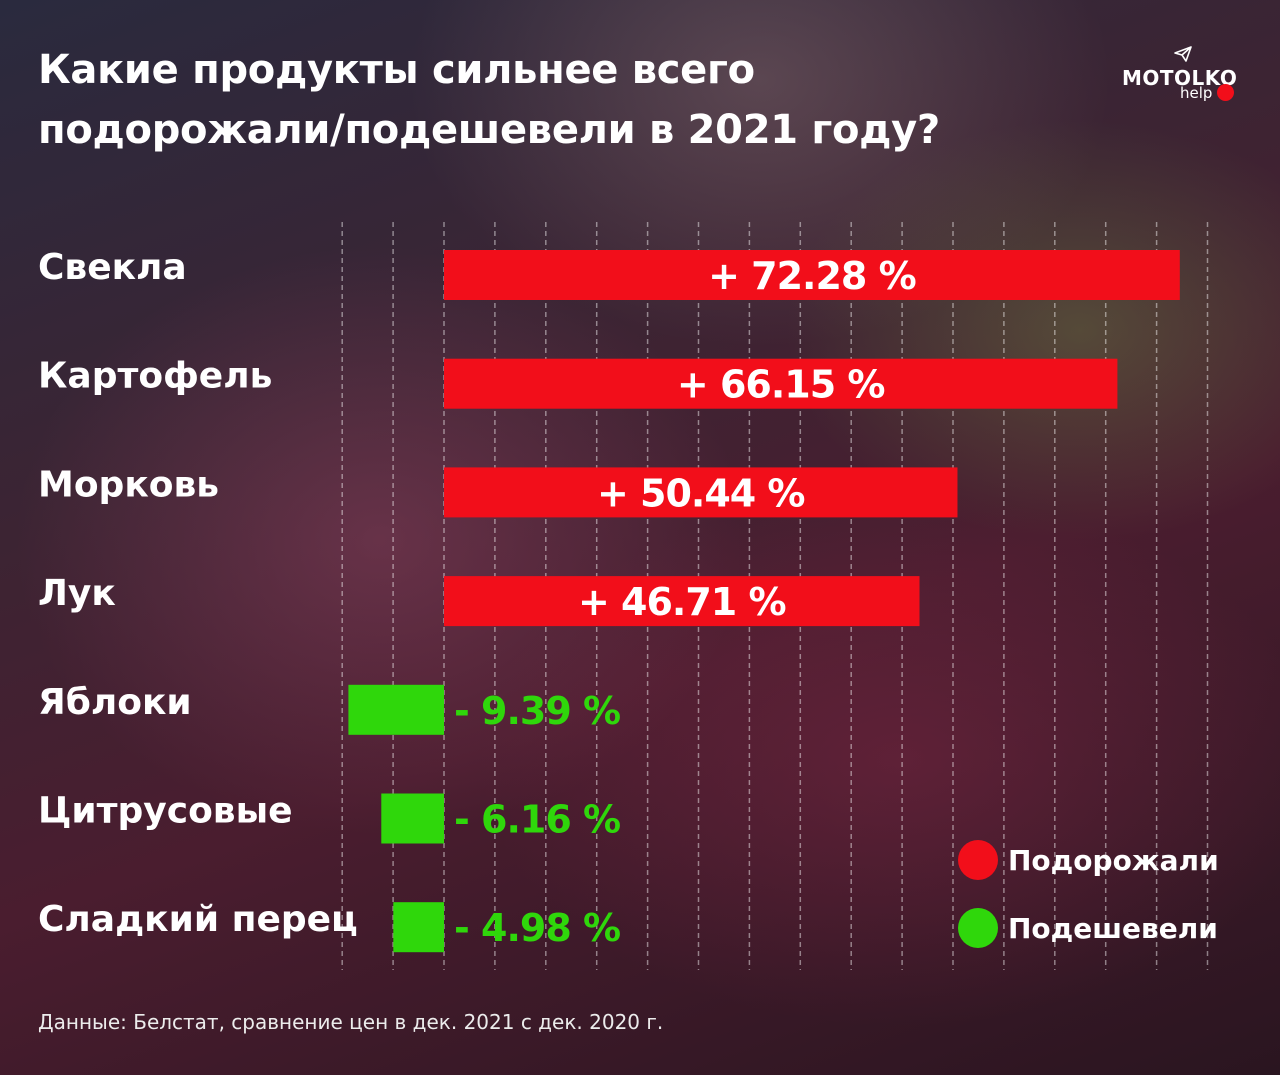 This screenshot has height=1075, width=1280. I want to click on value-label: + 66.15 %, so click(781, 385).